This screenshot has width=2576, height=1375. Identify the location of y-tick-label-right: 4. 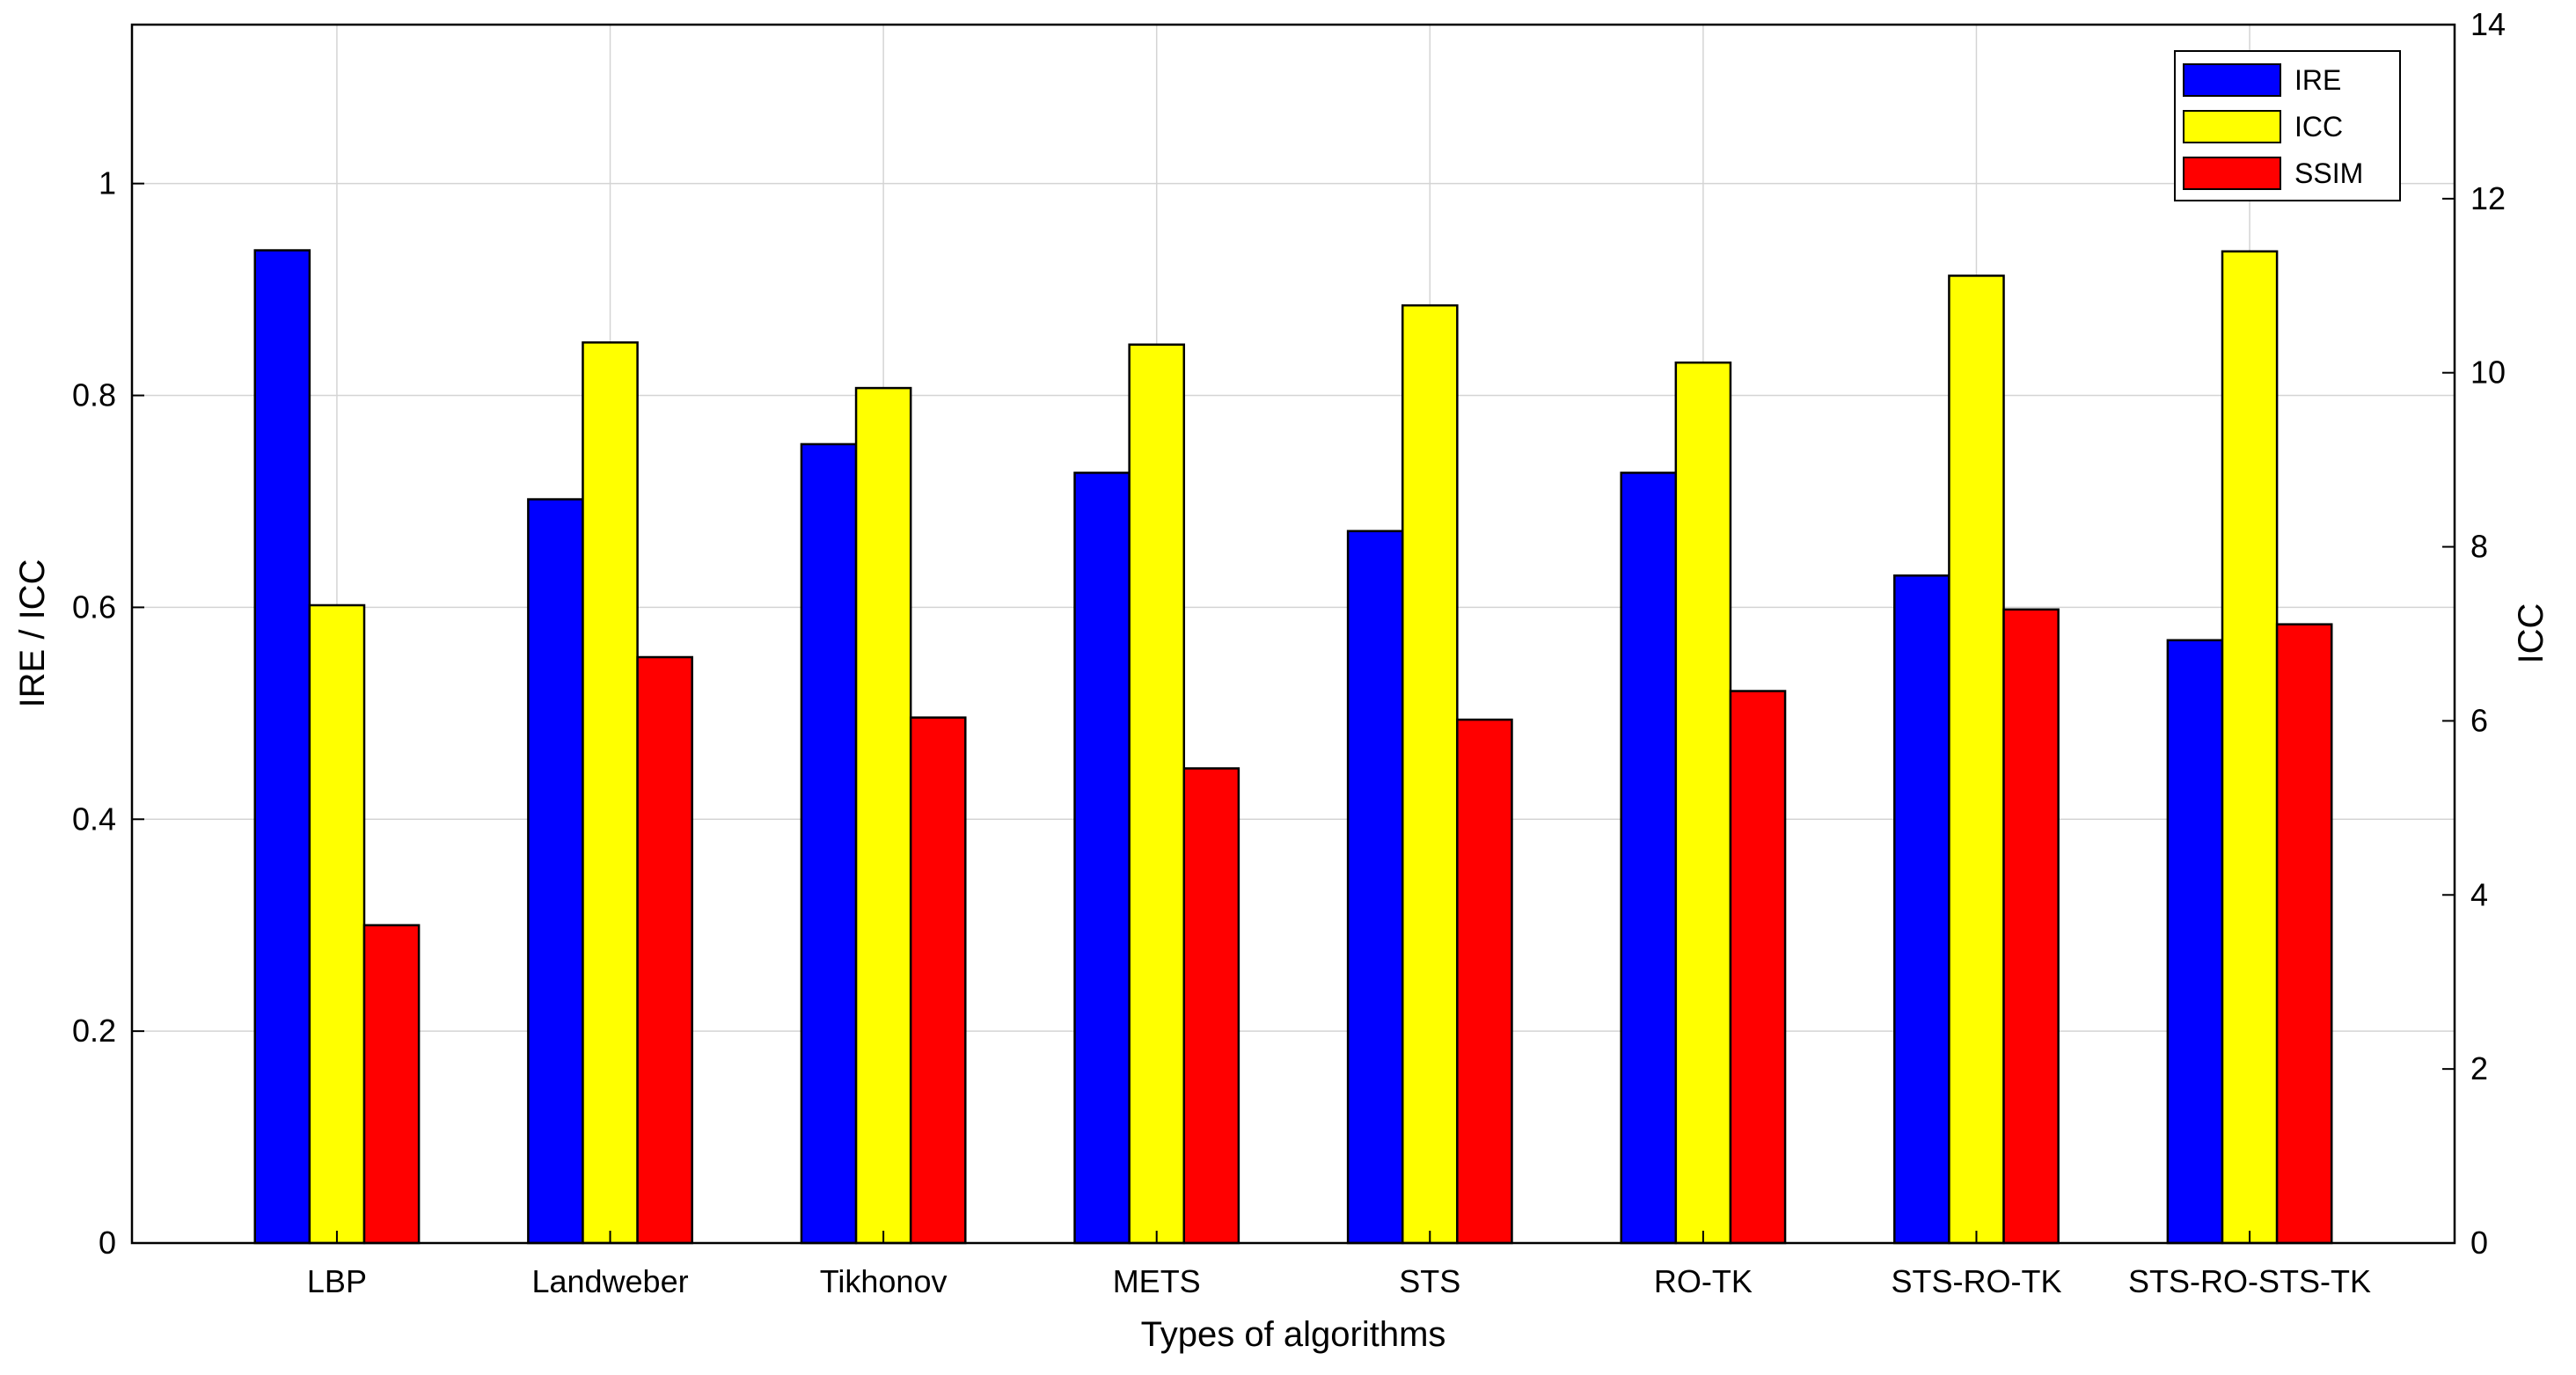
(2479, 894).